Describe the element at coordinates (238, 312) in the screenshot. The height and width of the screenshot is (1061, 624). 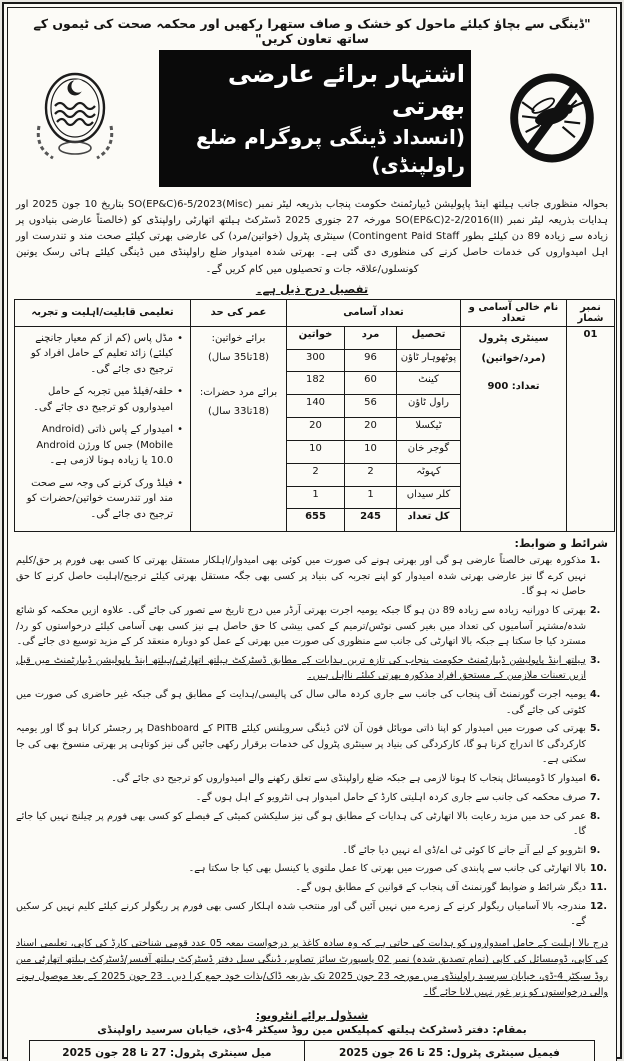
I see `col-age: عمر کی حد` at that location.